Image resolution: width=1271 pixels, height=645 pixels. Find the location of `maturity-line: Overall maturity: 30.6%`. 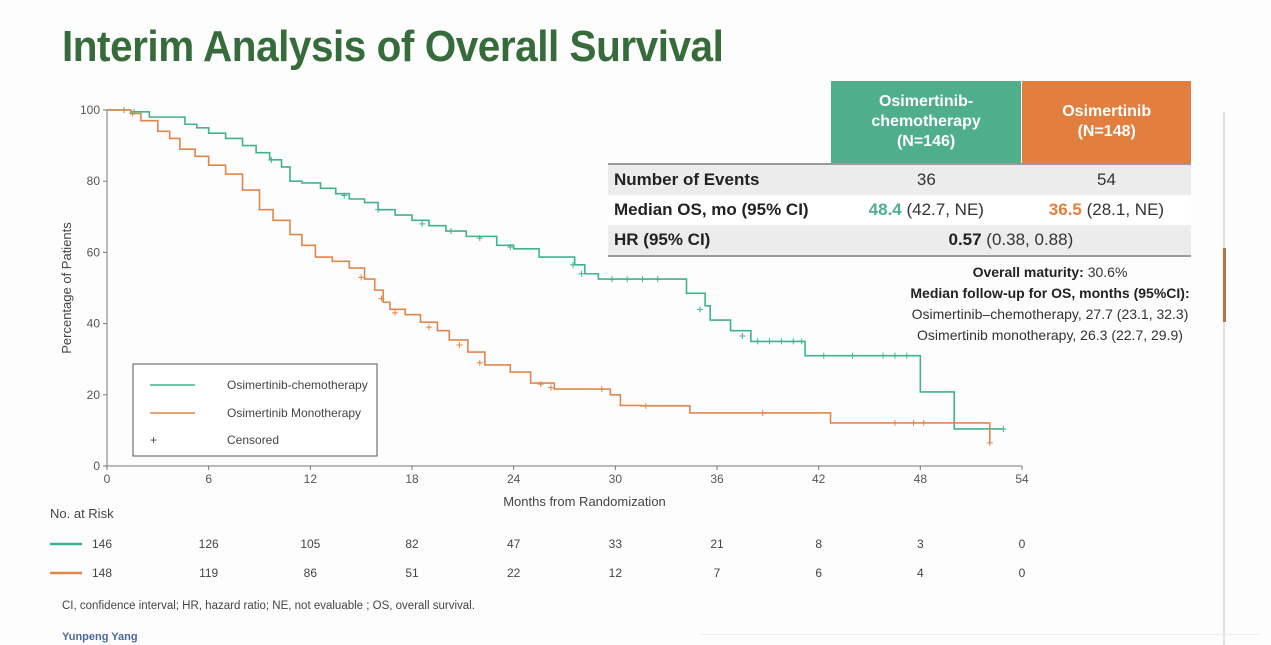

maturity-line: Overall maturity: 30.6% is located at coordinates (1050, 272).